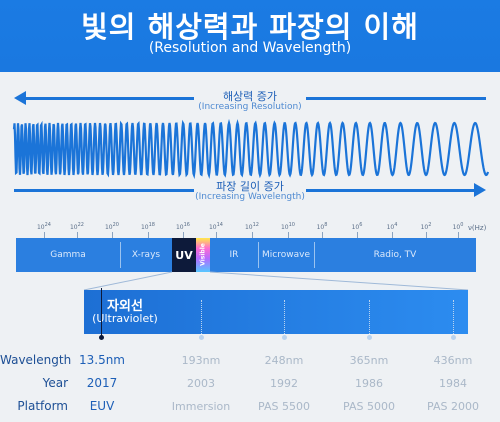 The height and width of the screenshot is (422, 500). I want to click on cell-wavelength-euv: 13.5nm, so click(101, 360).